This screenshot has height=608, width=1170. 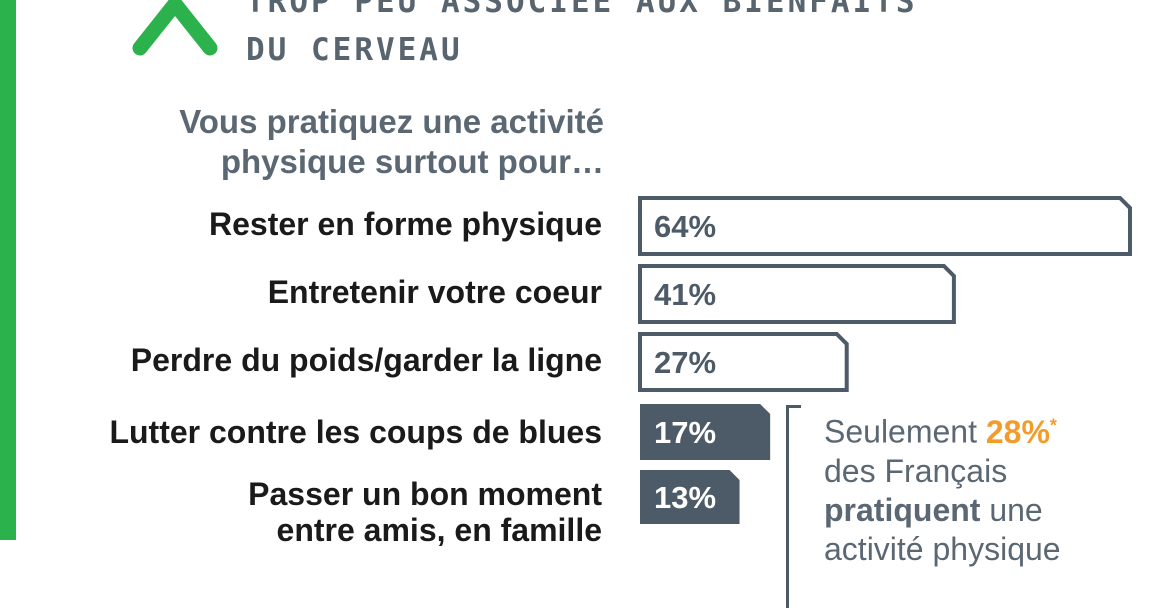 I want to click on question-line-1: Vous pratiquez une activité, so click(x=391, y=121).